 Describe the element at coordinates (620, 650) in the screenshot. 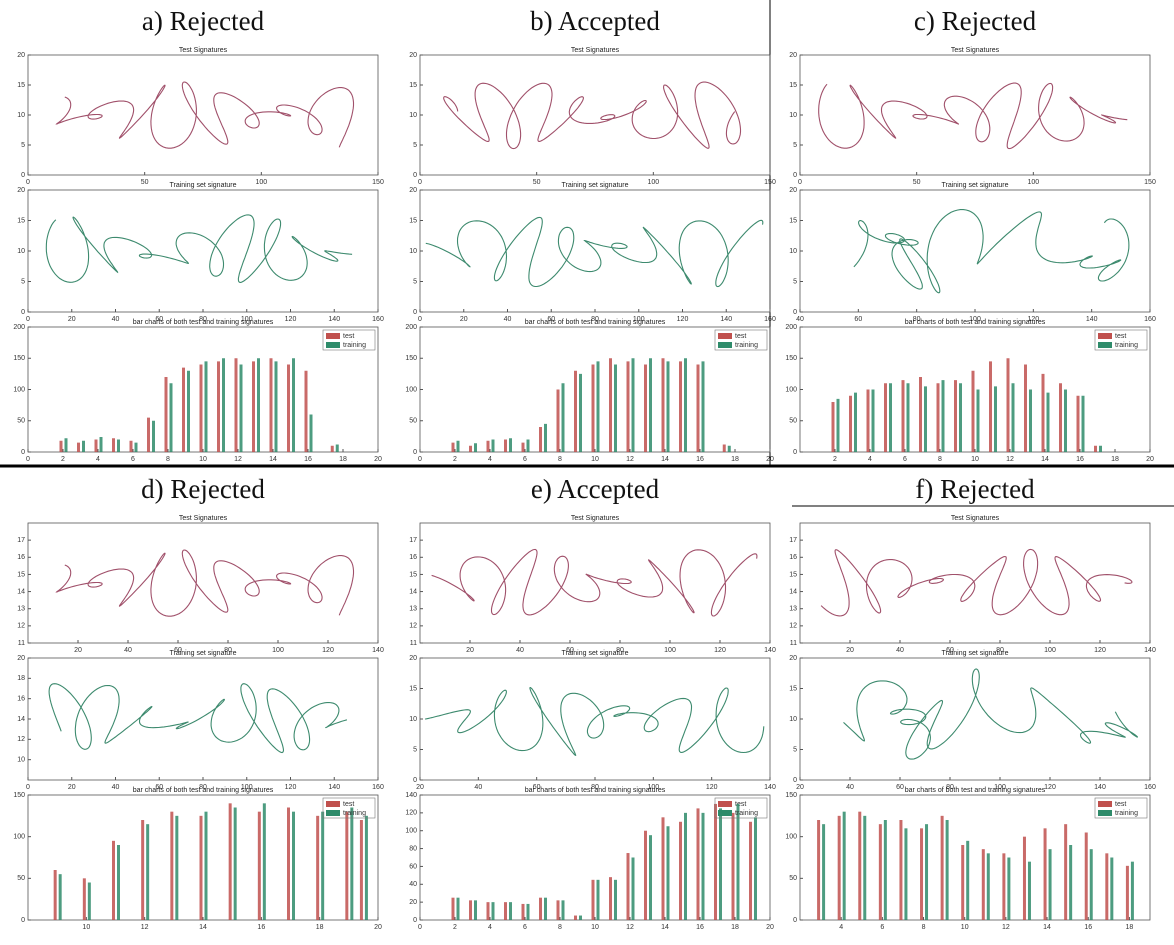

I see `x-tick-label: 80` at that location.